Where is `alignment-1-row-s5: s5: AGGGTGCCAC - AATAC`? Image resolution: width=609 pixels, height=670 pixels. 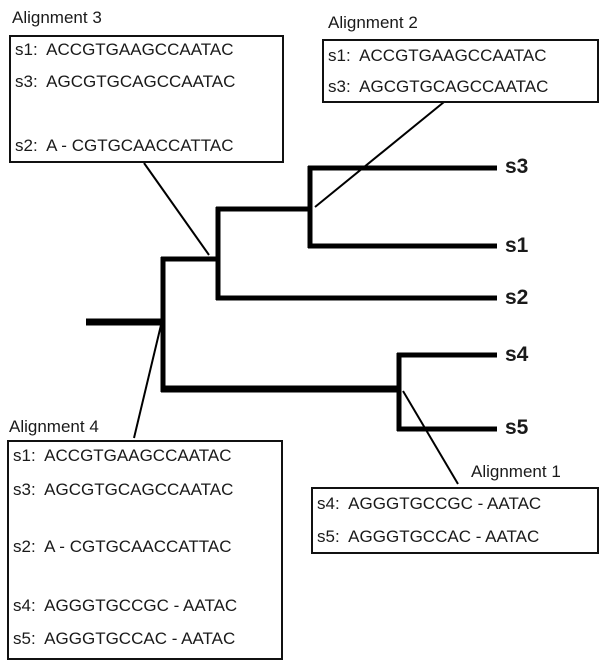
alignment-1-row-s5: s5: AGGGTGCCAC - AATAC is located at coordinates (428, 536).